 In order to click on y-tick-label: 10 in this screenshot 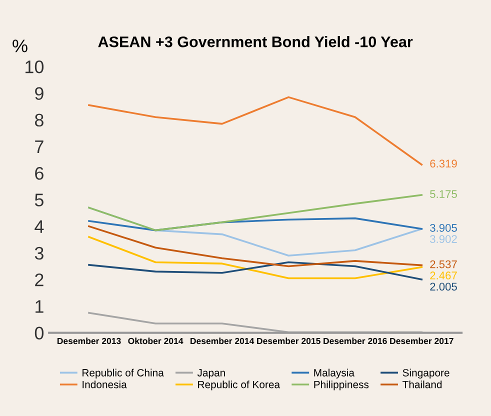, I will do `click(35, 67)`.